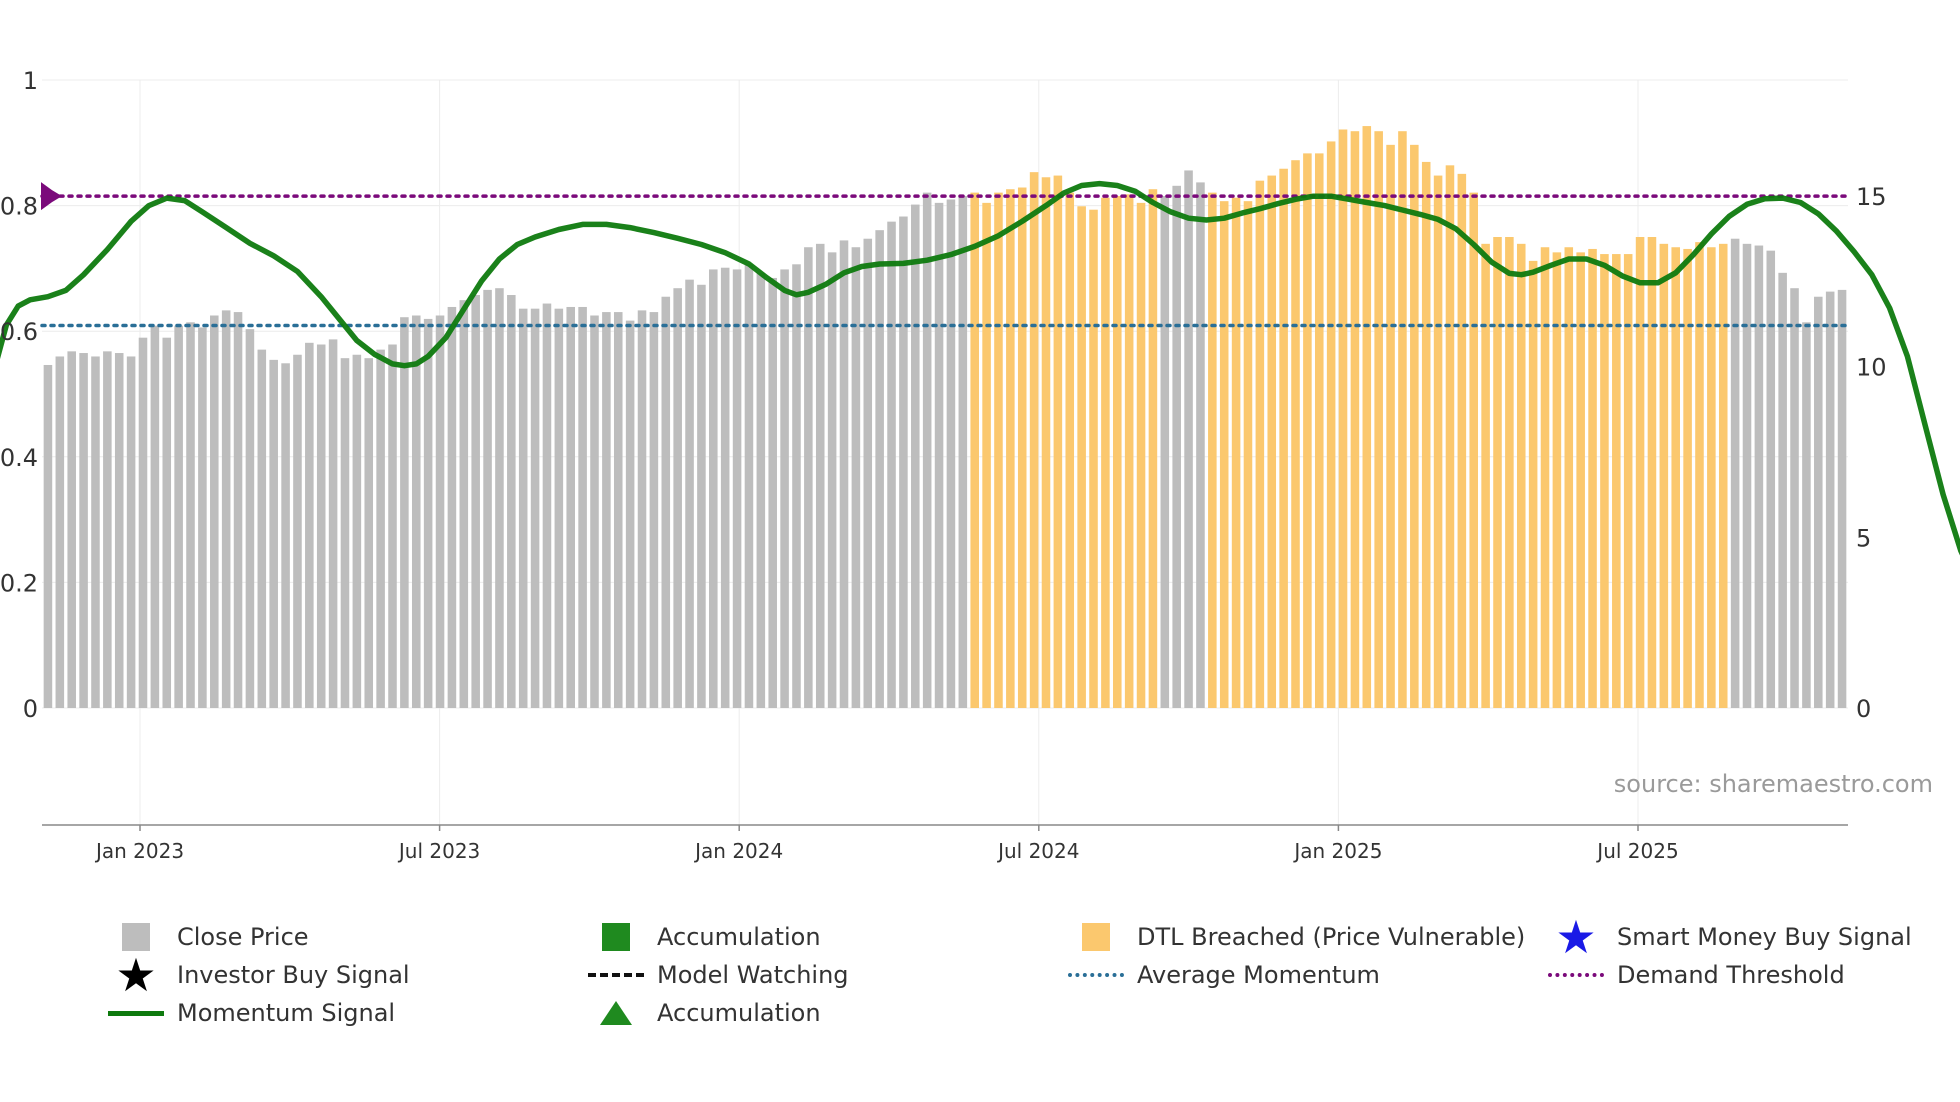  What do you see at coordinates (139, 851) in the screenshot?
I see `x-tick-label: Jan 2023` at bounding box center [139, 851].